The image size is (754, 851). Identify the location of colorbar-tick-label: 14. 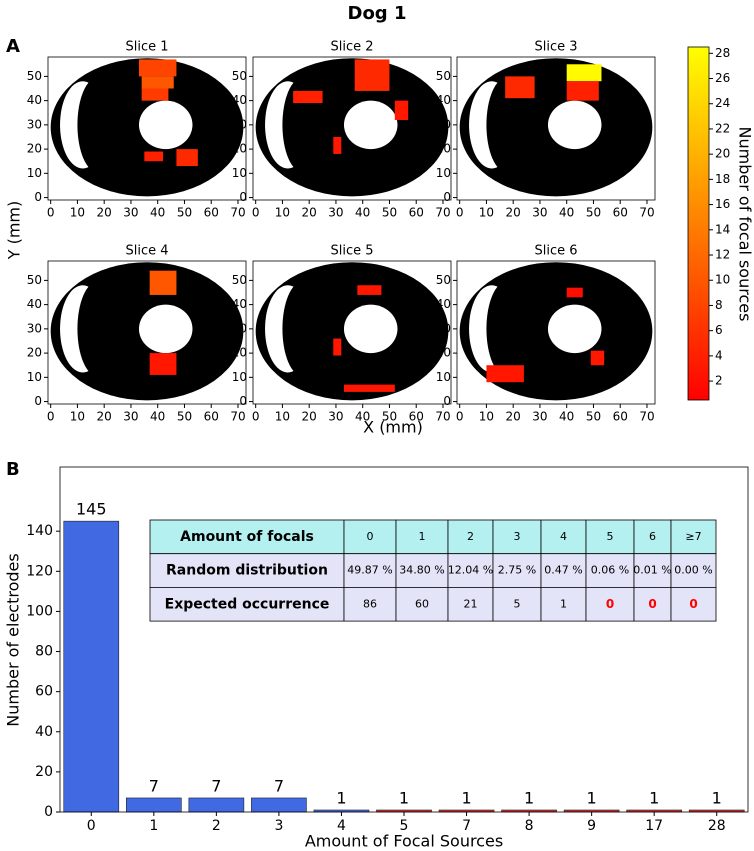
(722, 229).